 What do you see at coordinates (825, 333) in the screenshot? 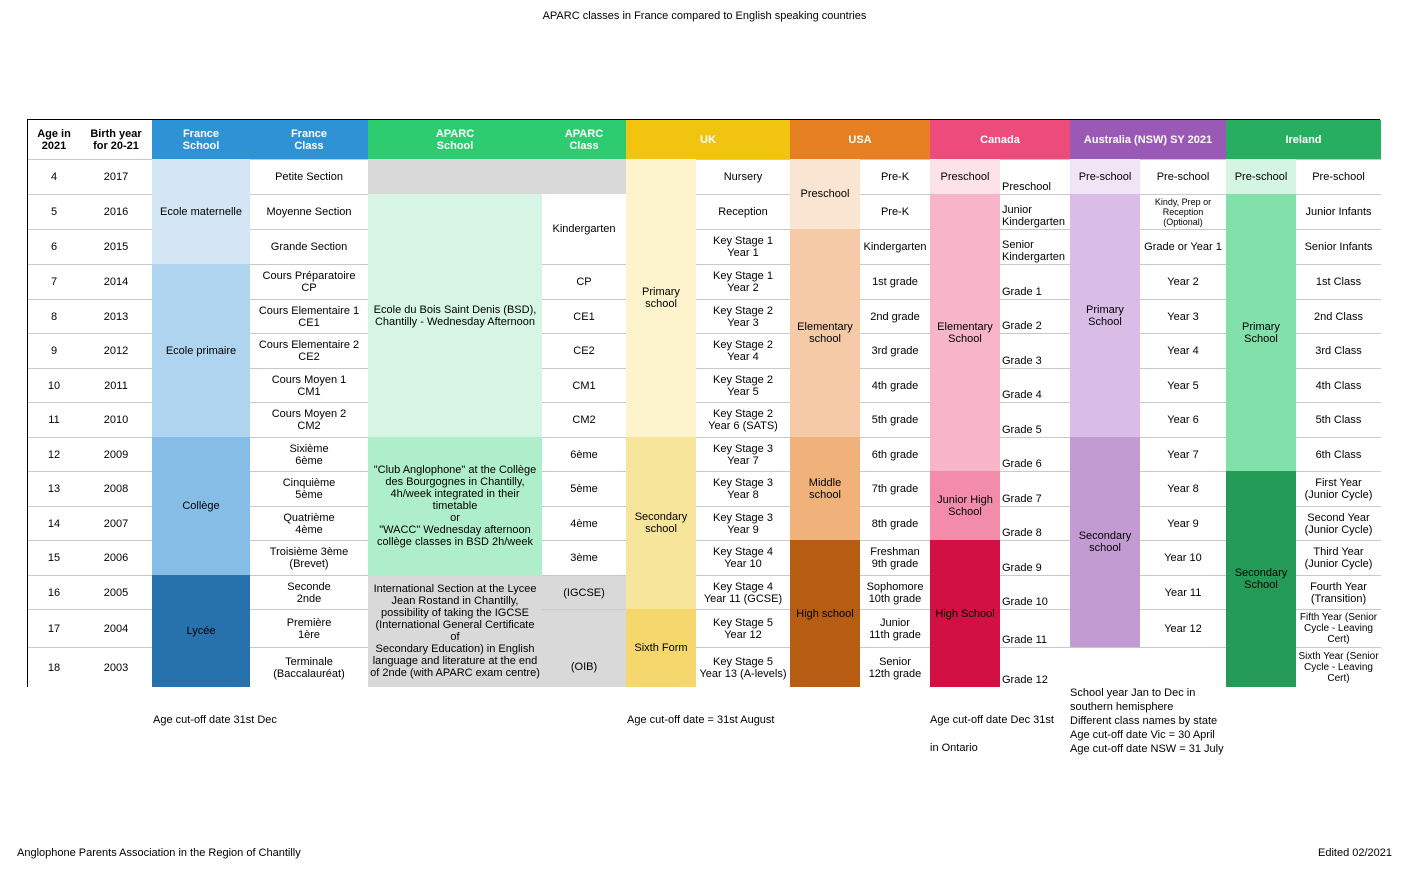
I see `usa-elementary-school: Elementary school` at bounding box center [825, 333].